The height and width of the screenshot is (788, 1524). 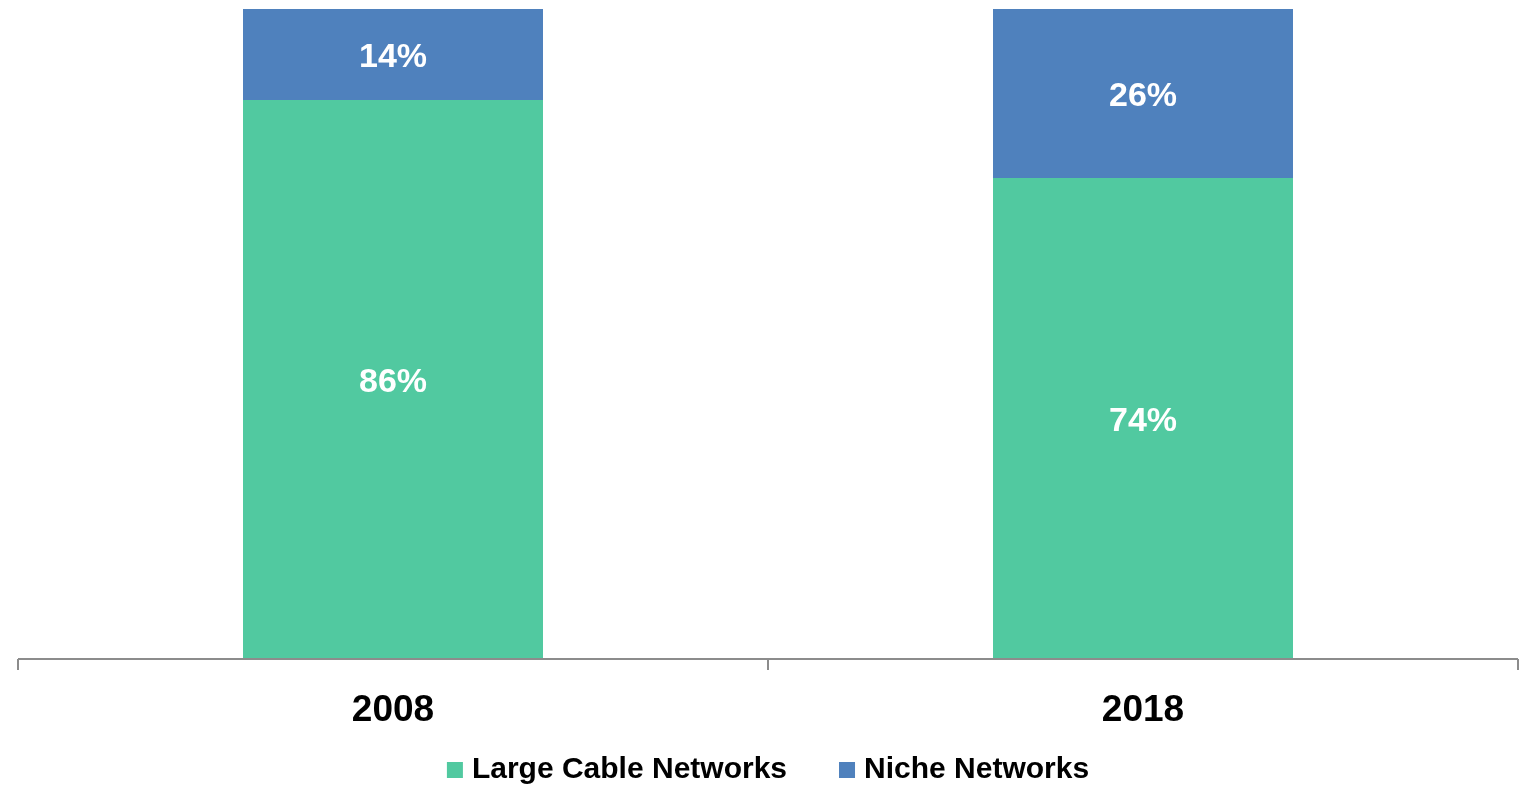 What do you see at coordinates (1143, 418) in the screenshot?
I see `data-label: 74%` at bounding box center [1143, 418].